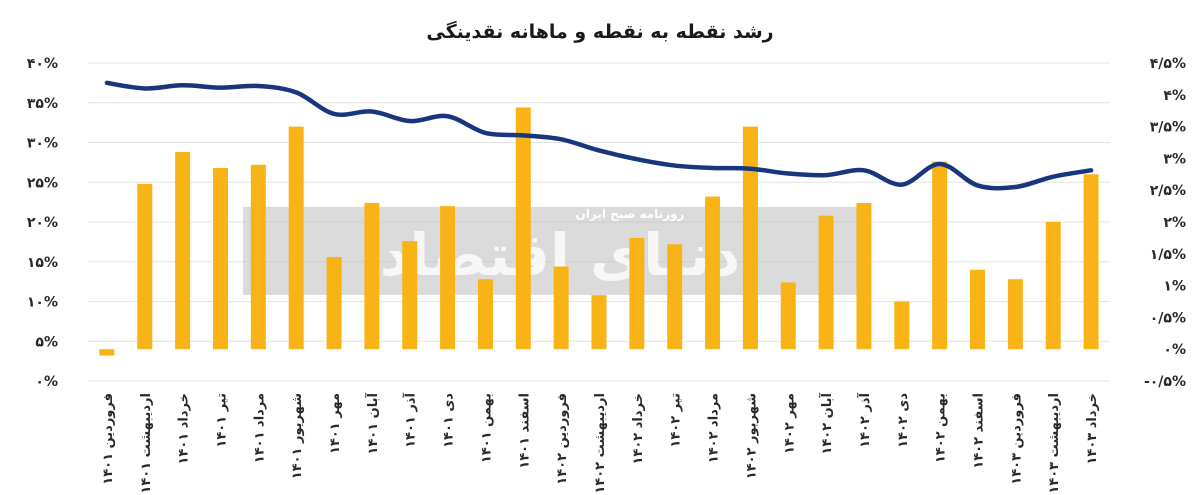  What do you see at coordinates (941, 428) in the screenshot?
I see `category-label: بهمن ۱۴۰۲` at bounding box center [941, 428].